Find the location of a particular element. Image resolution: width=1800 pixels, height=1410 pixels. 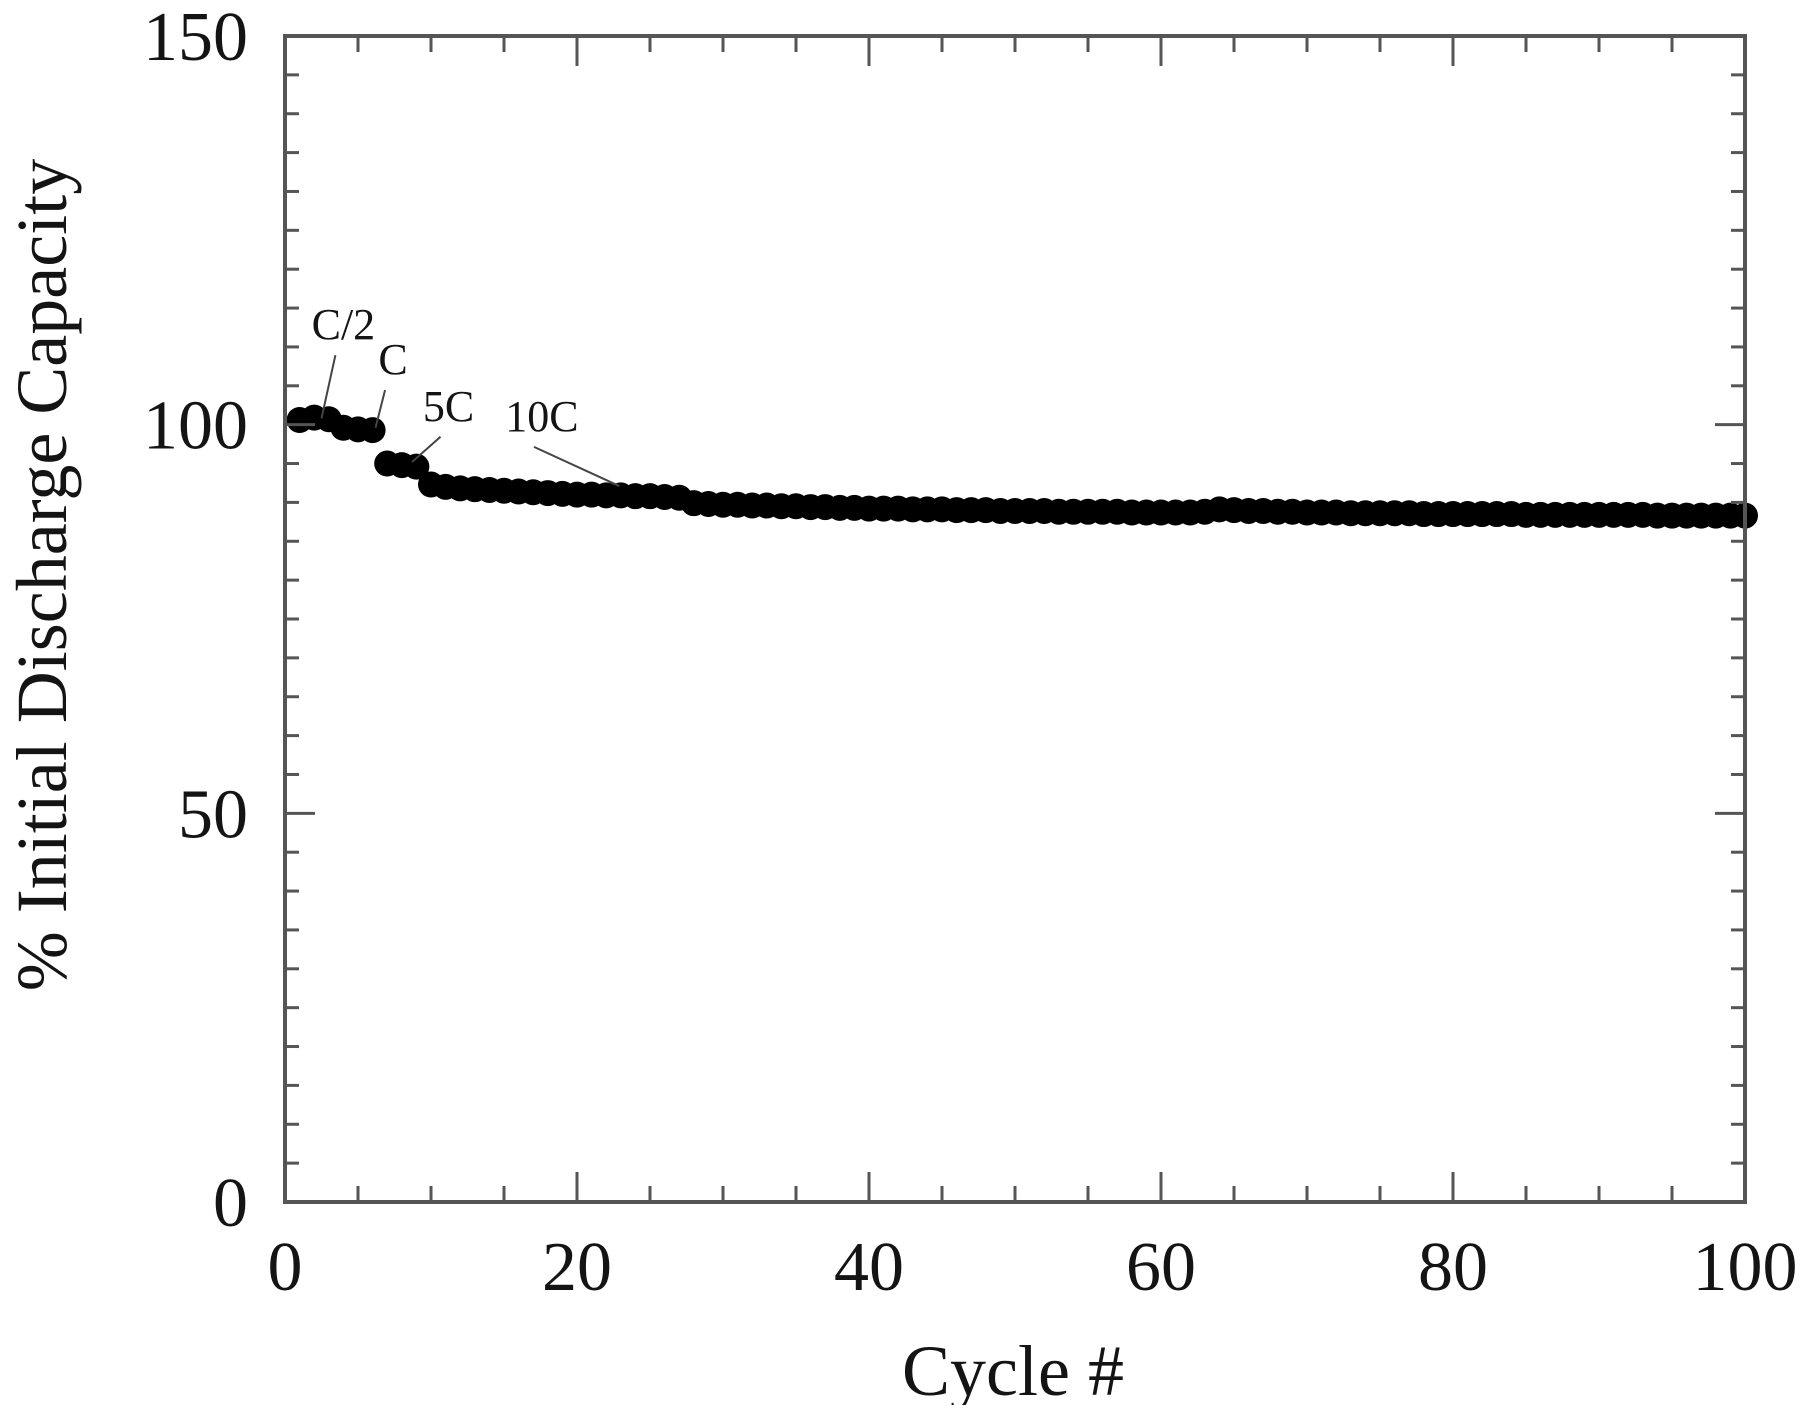

y-tick-label: 100 is located at coordinates (195, 426).